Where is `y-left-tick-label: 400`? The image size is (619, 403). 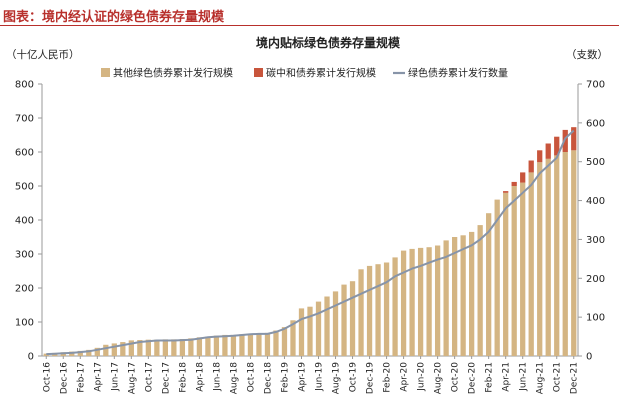
y-left-tick-label: 400 is located at coordinates (24, 221).